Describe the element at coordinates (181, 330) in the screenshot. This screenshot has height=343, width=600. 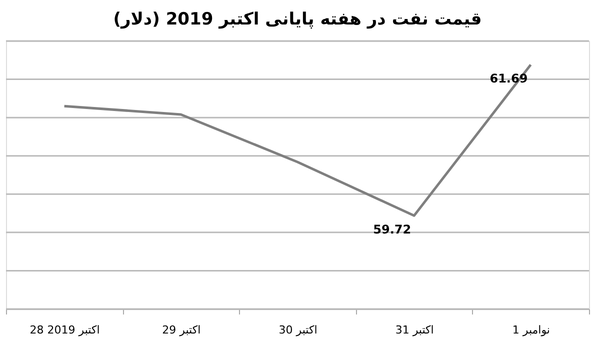
I see `x-tick-label: 29 اکتبر` at that location.